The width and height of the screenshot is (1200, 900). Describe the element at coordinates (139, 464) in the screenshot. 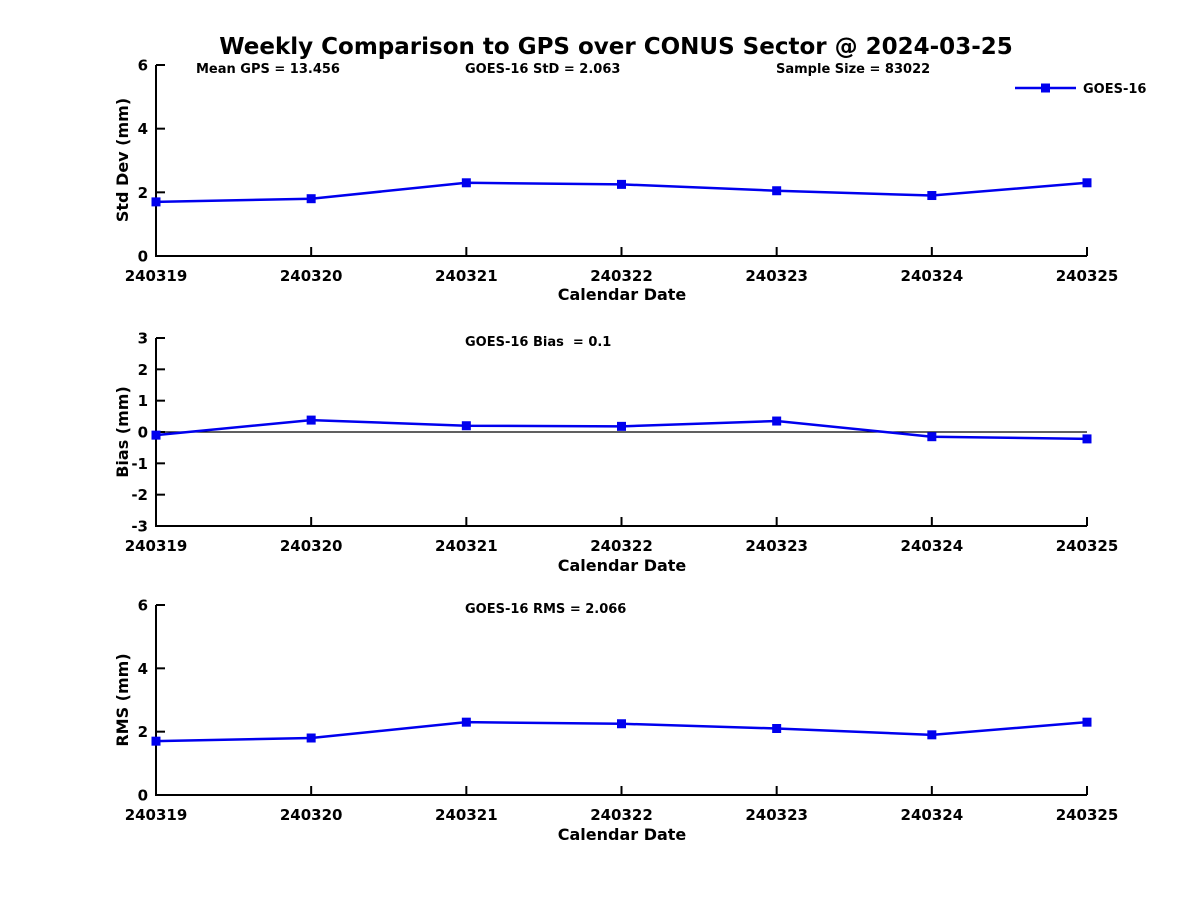

I see `y-tick-label: -1` at that location.